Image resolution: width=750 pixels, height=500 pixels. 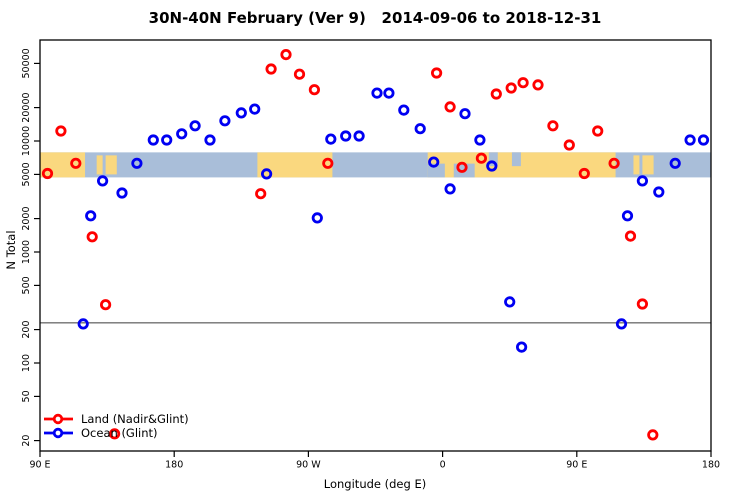 I want to click on y-axis-title: N Total, so click(x=11, y=250).